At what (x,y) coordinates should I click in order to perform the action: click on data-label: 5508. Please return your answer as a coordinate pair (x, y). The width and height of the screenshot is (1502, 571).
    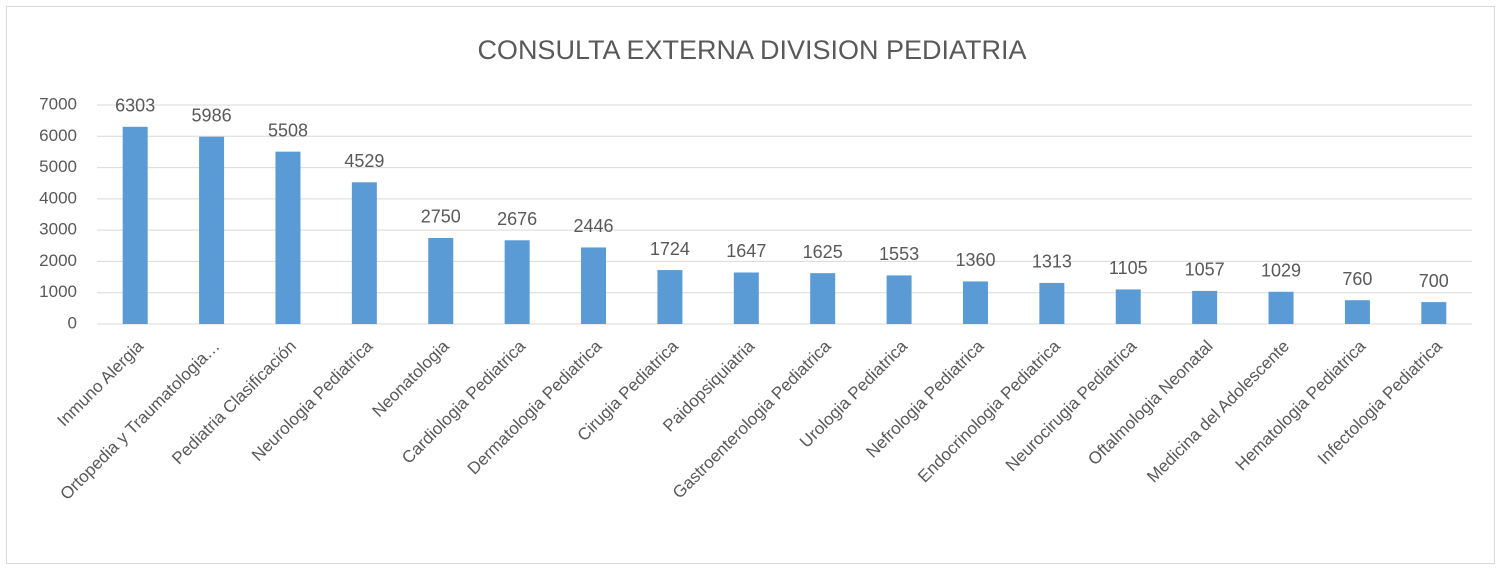
    Looking at the image, I should click on (288, 130).